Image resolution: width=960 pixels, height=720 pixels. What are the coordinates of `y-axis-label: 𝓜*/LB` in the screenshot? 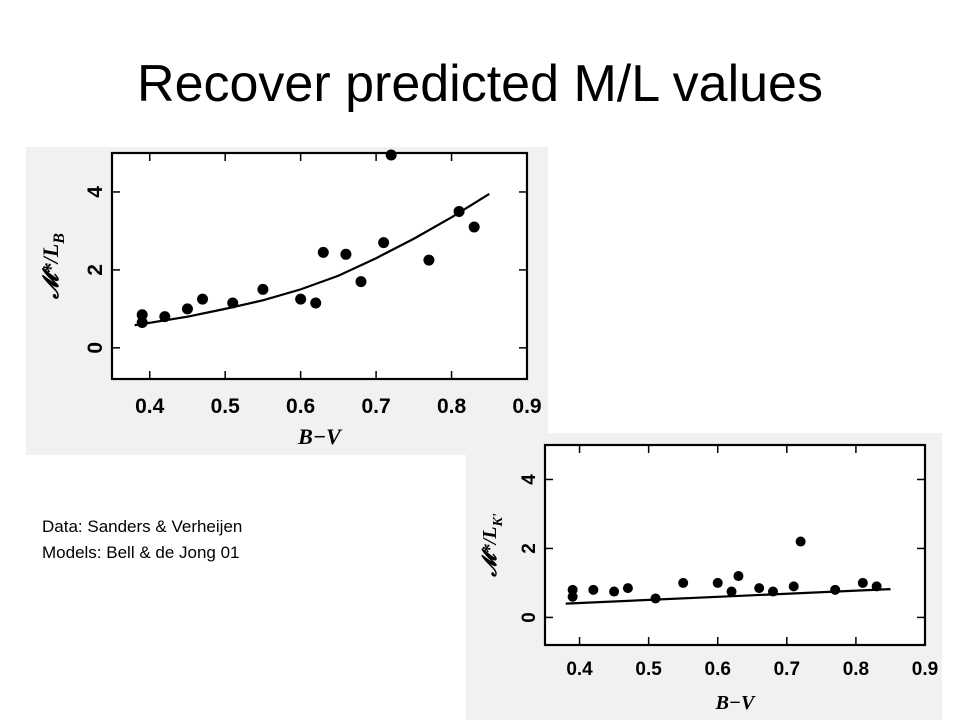 It's located at (53, 266).